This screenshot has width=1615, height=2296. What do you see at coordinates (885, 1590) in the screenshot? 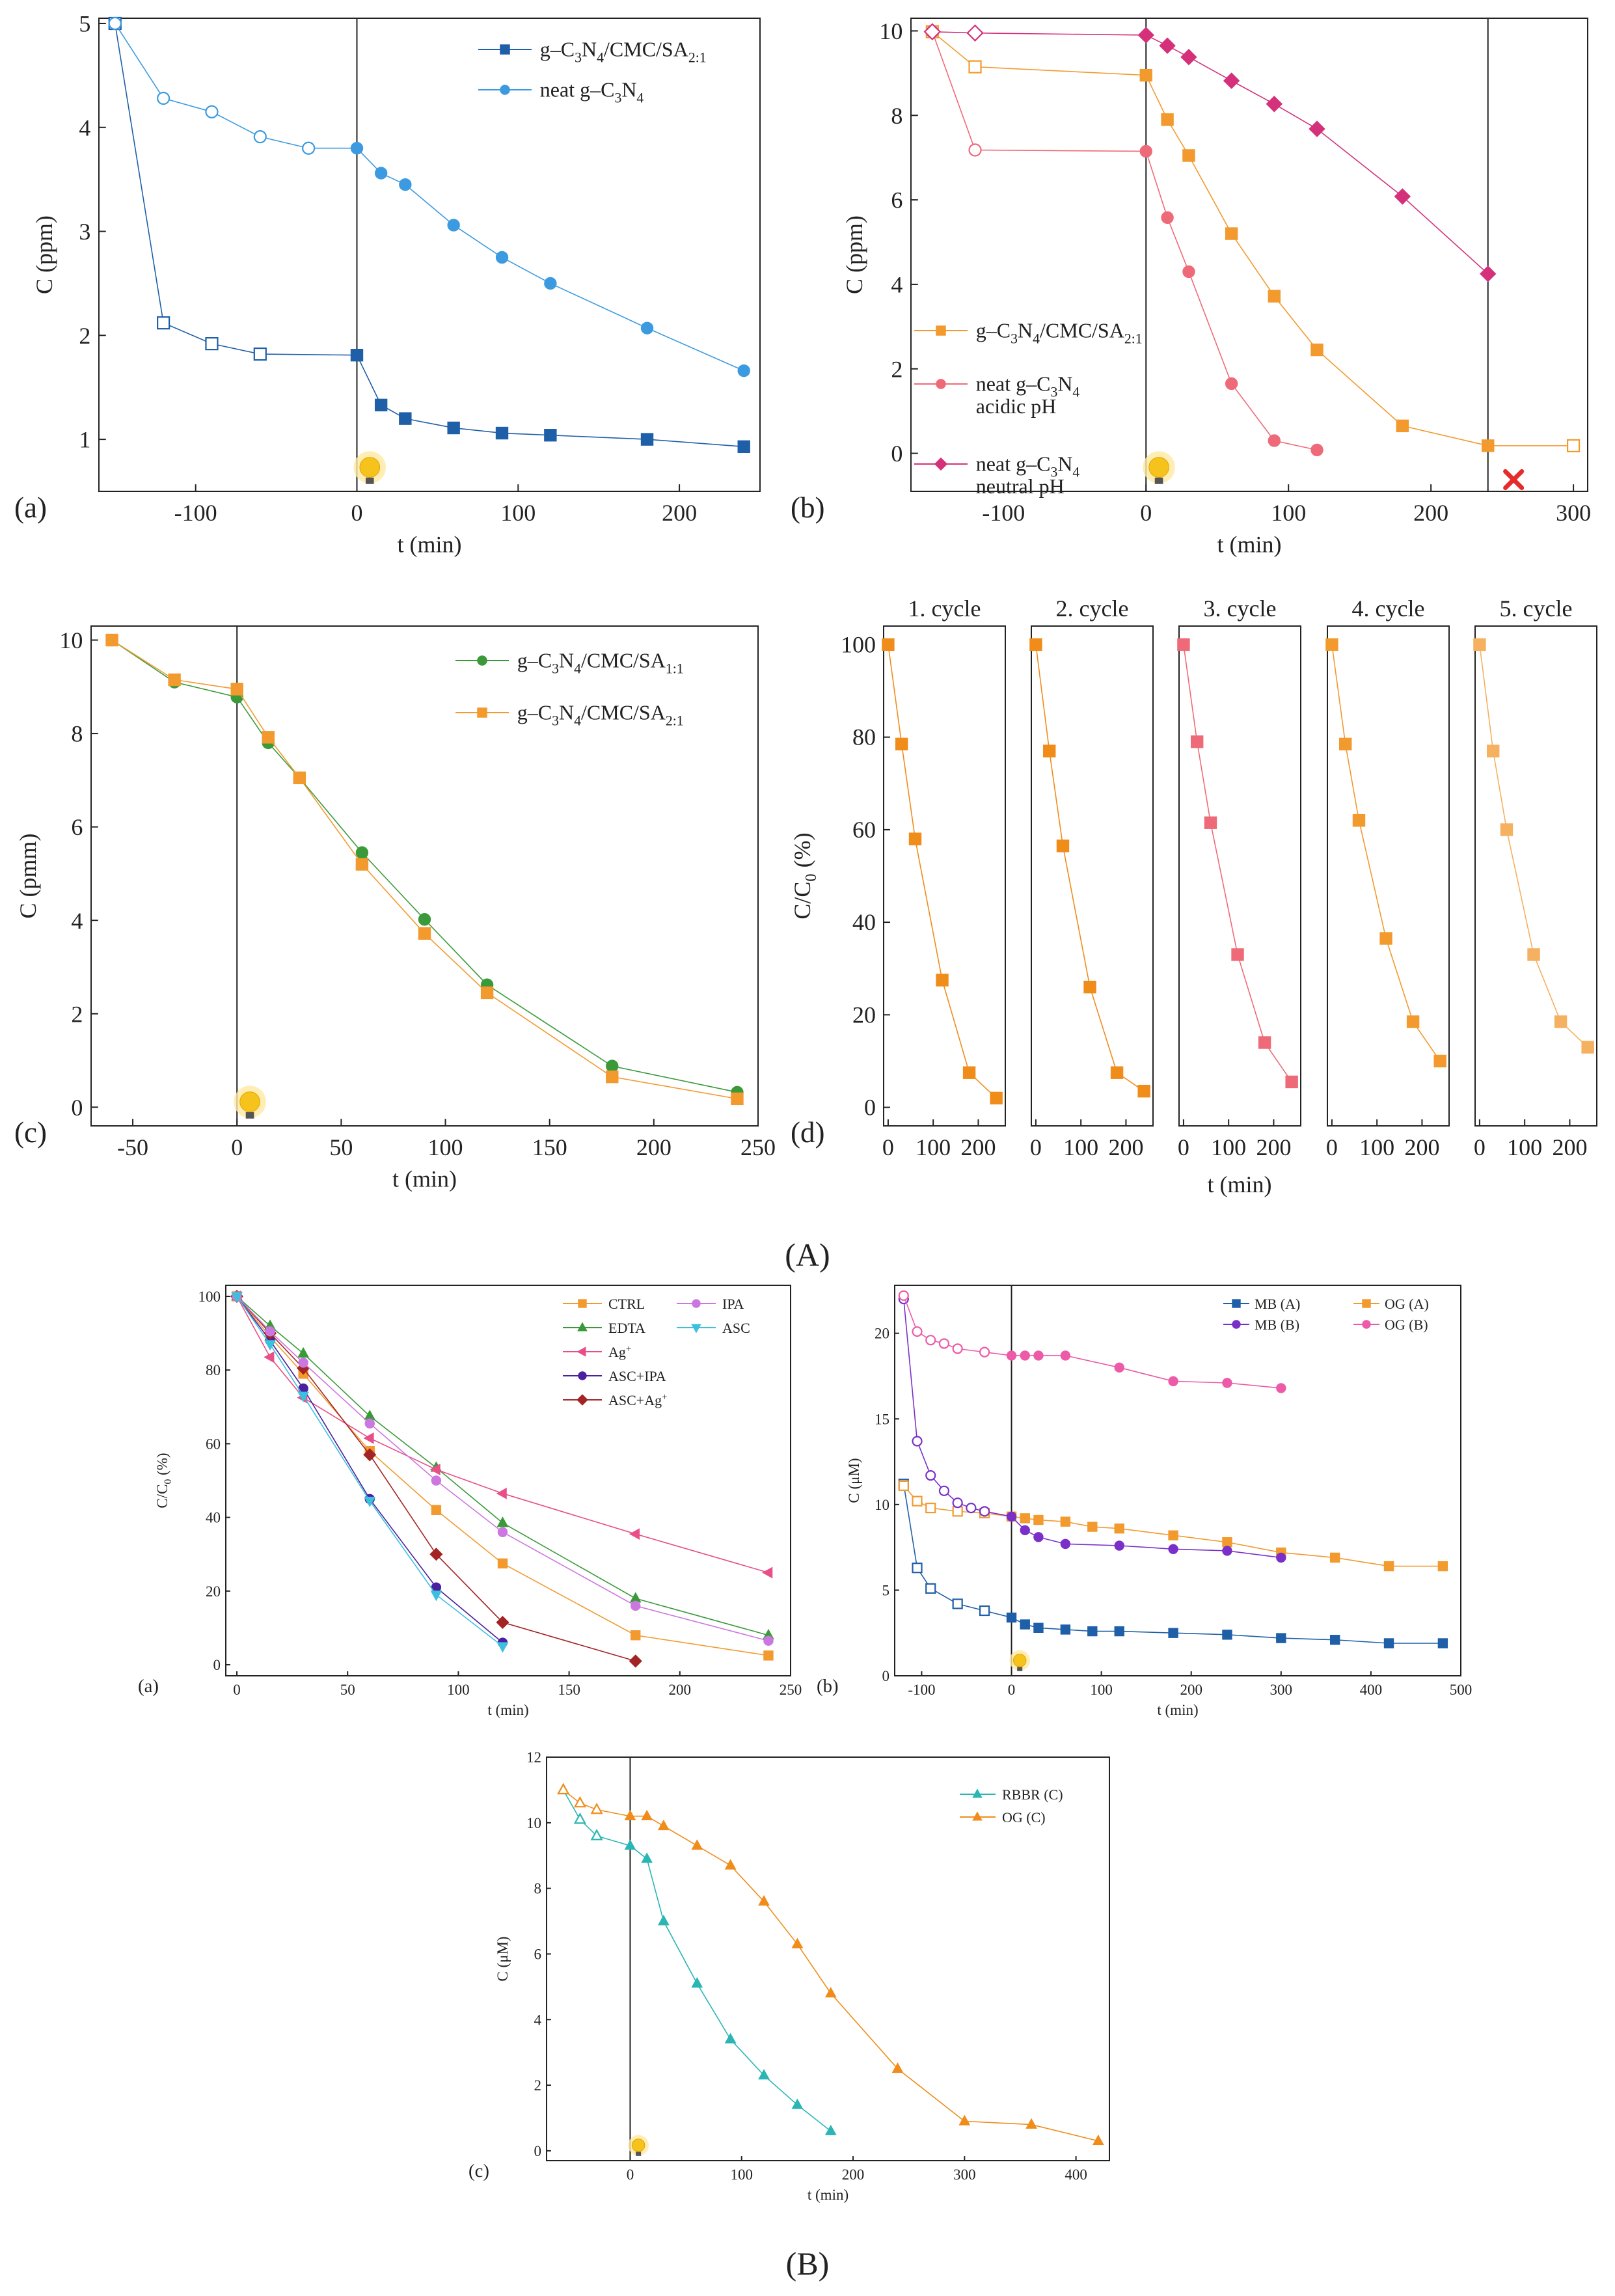
I see `y-tick-label: 5` at bounding box center [885, 1590].